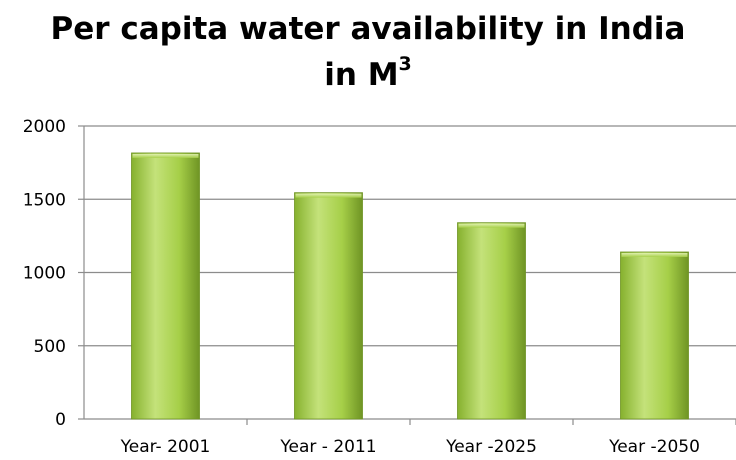  I want to click on chart-title-line1: Per capita water availability in India, so click(368, 29).